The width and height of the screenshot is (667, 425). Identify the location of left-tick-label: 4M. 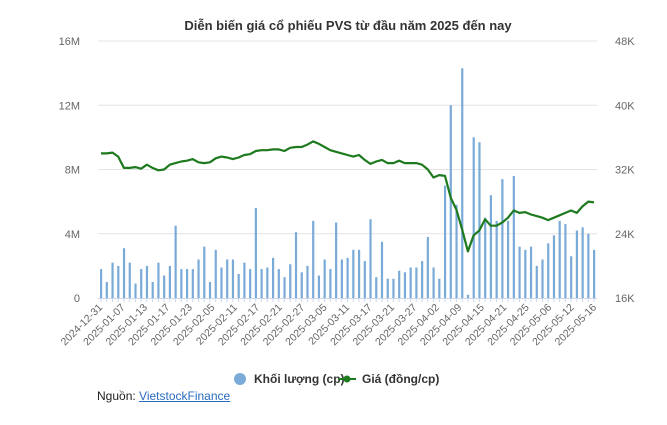
(72, 235).